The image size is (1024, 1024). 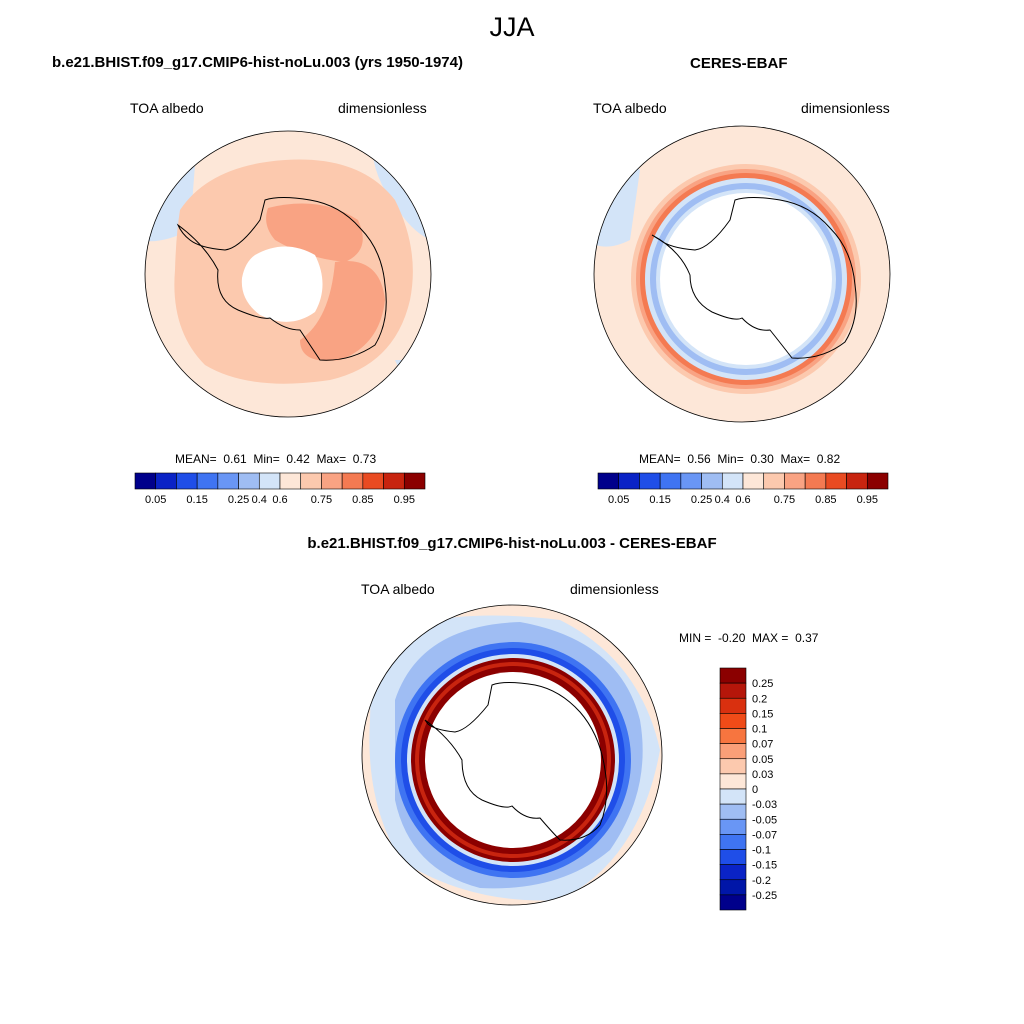 I want to click on obs-colorbar: 0.05 0.15 0.25 0.4 0.6 0.75 0.85 0.95, so click(x=743, y=489).